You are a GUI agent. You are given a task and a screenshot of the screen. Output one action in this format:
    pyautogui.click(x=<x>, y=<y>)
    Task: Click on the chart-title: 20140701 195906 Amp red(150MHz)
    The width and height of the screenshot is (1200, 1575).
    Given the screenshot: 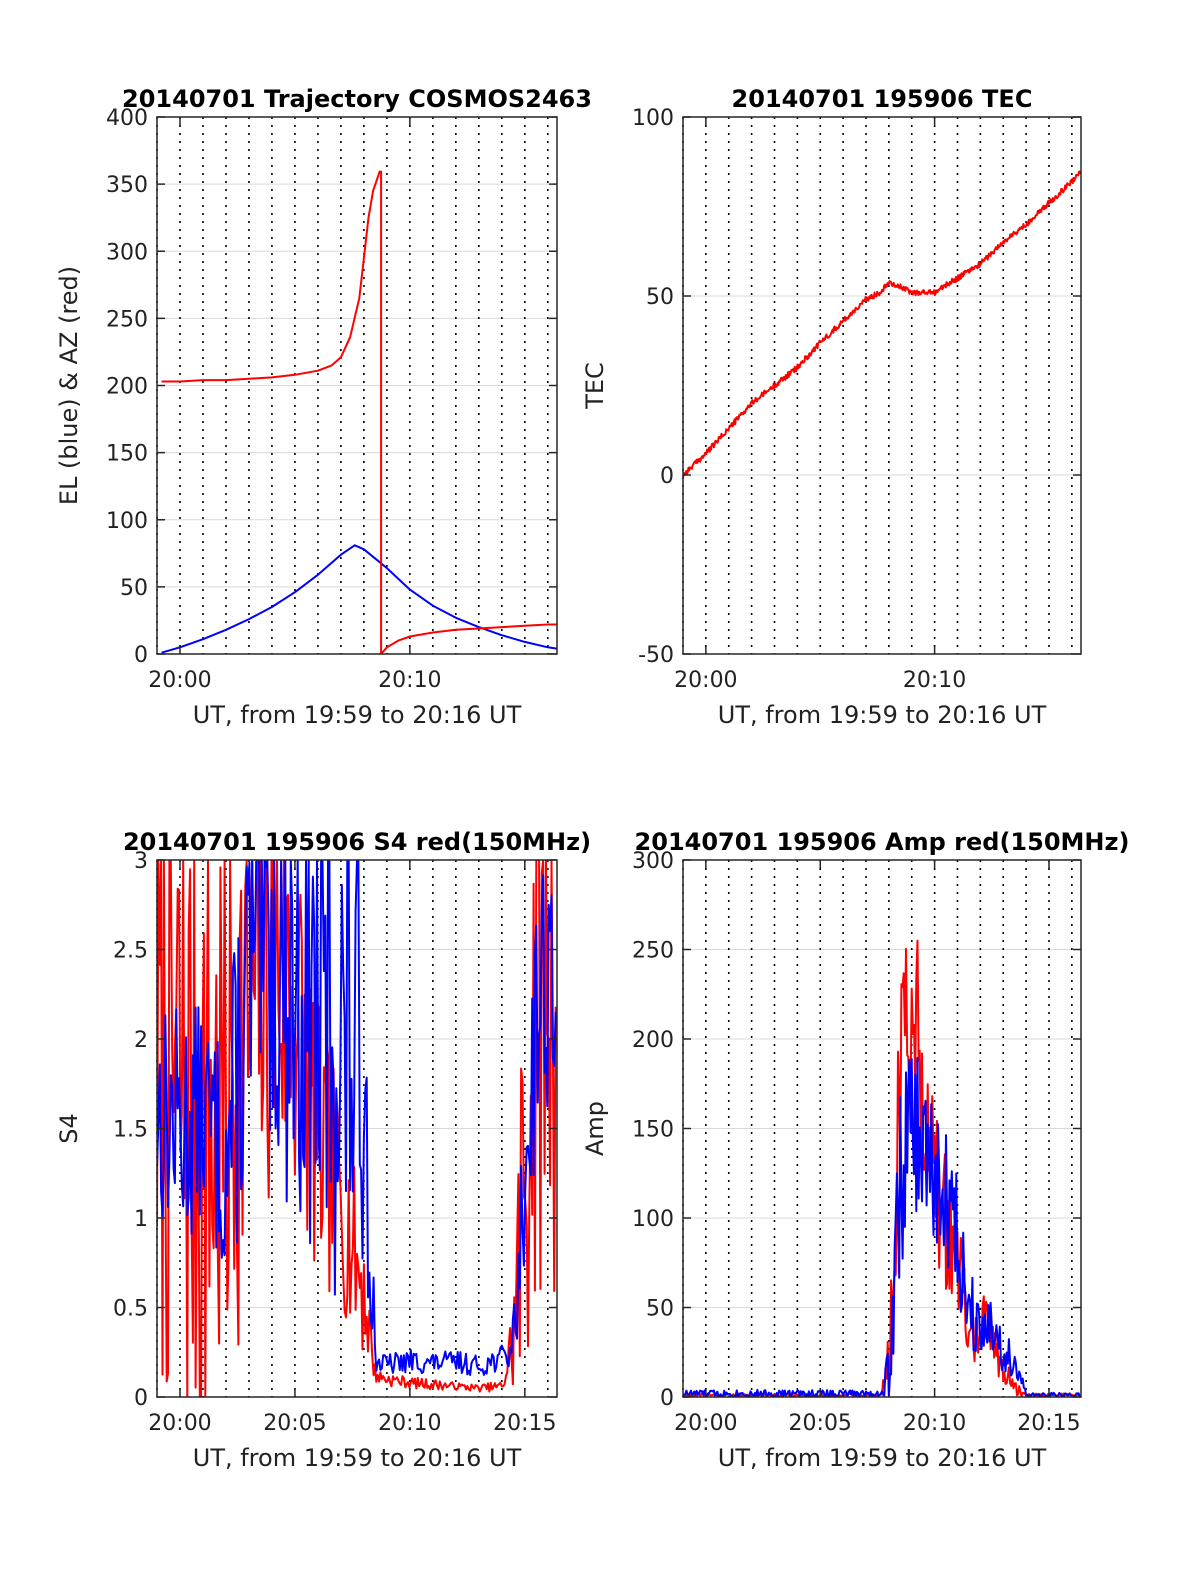 What is the action you would take?
    pyautogui.click(x=882, y=842)
    